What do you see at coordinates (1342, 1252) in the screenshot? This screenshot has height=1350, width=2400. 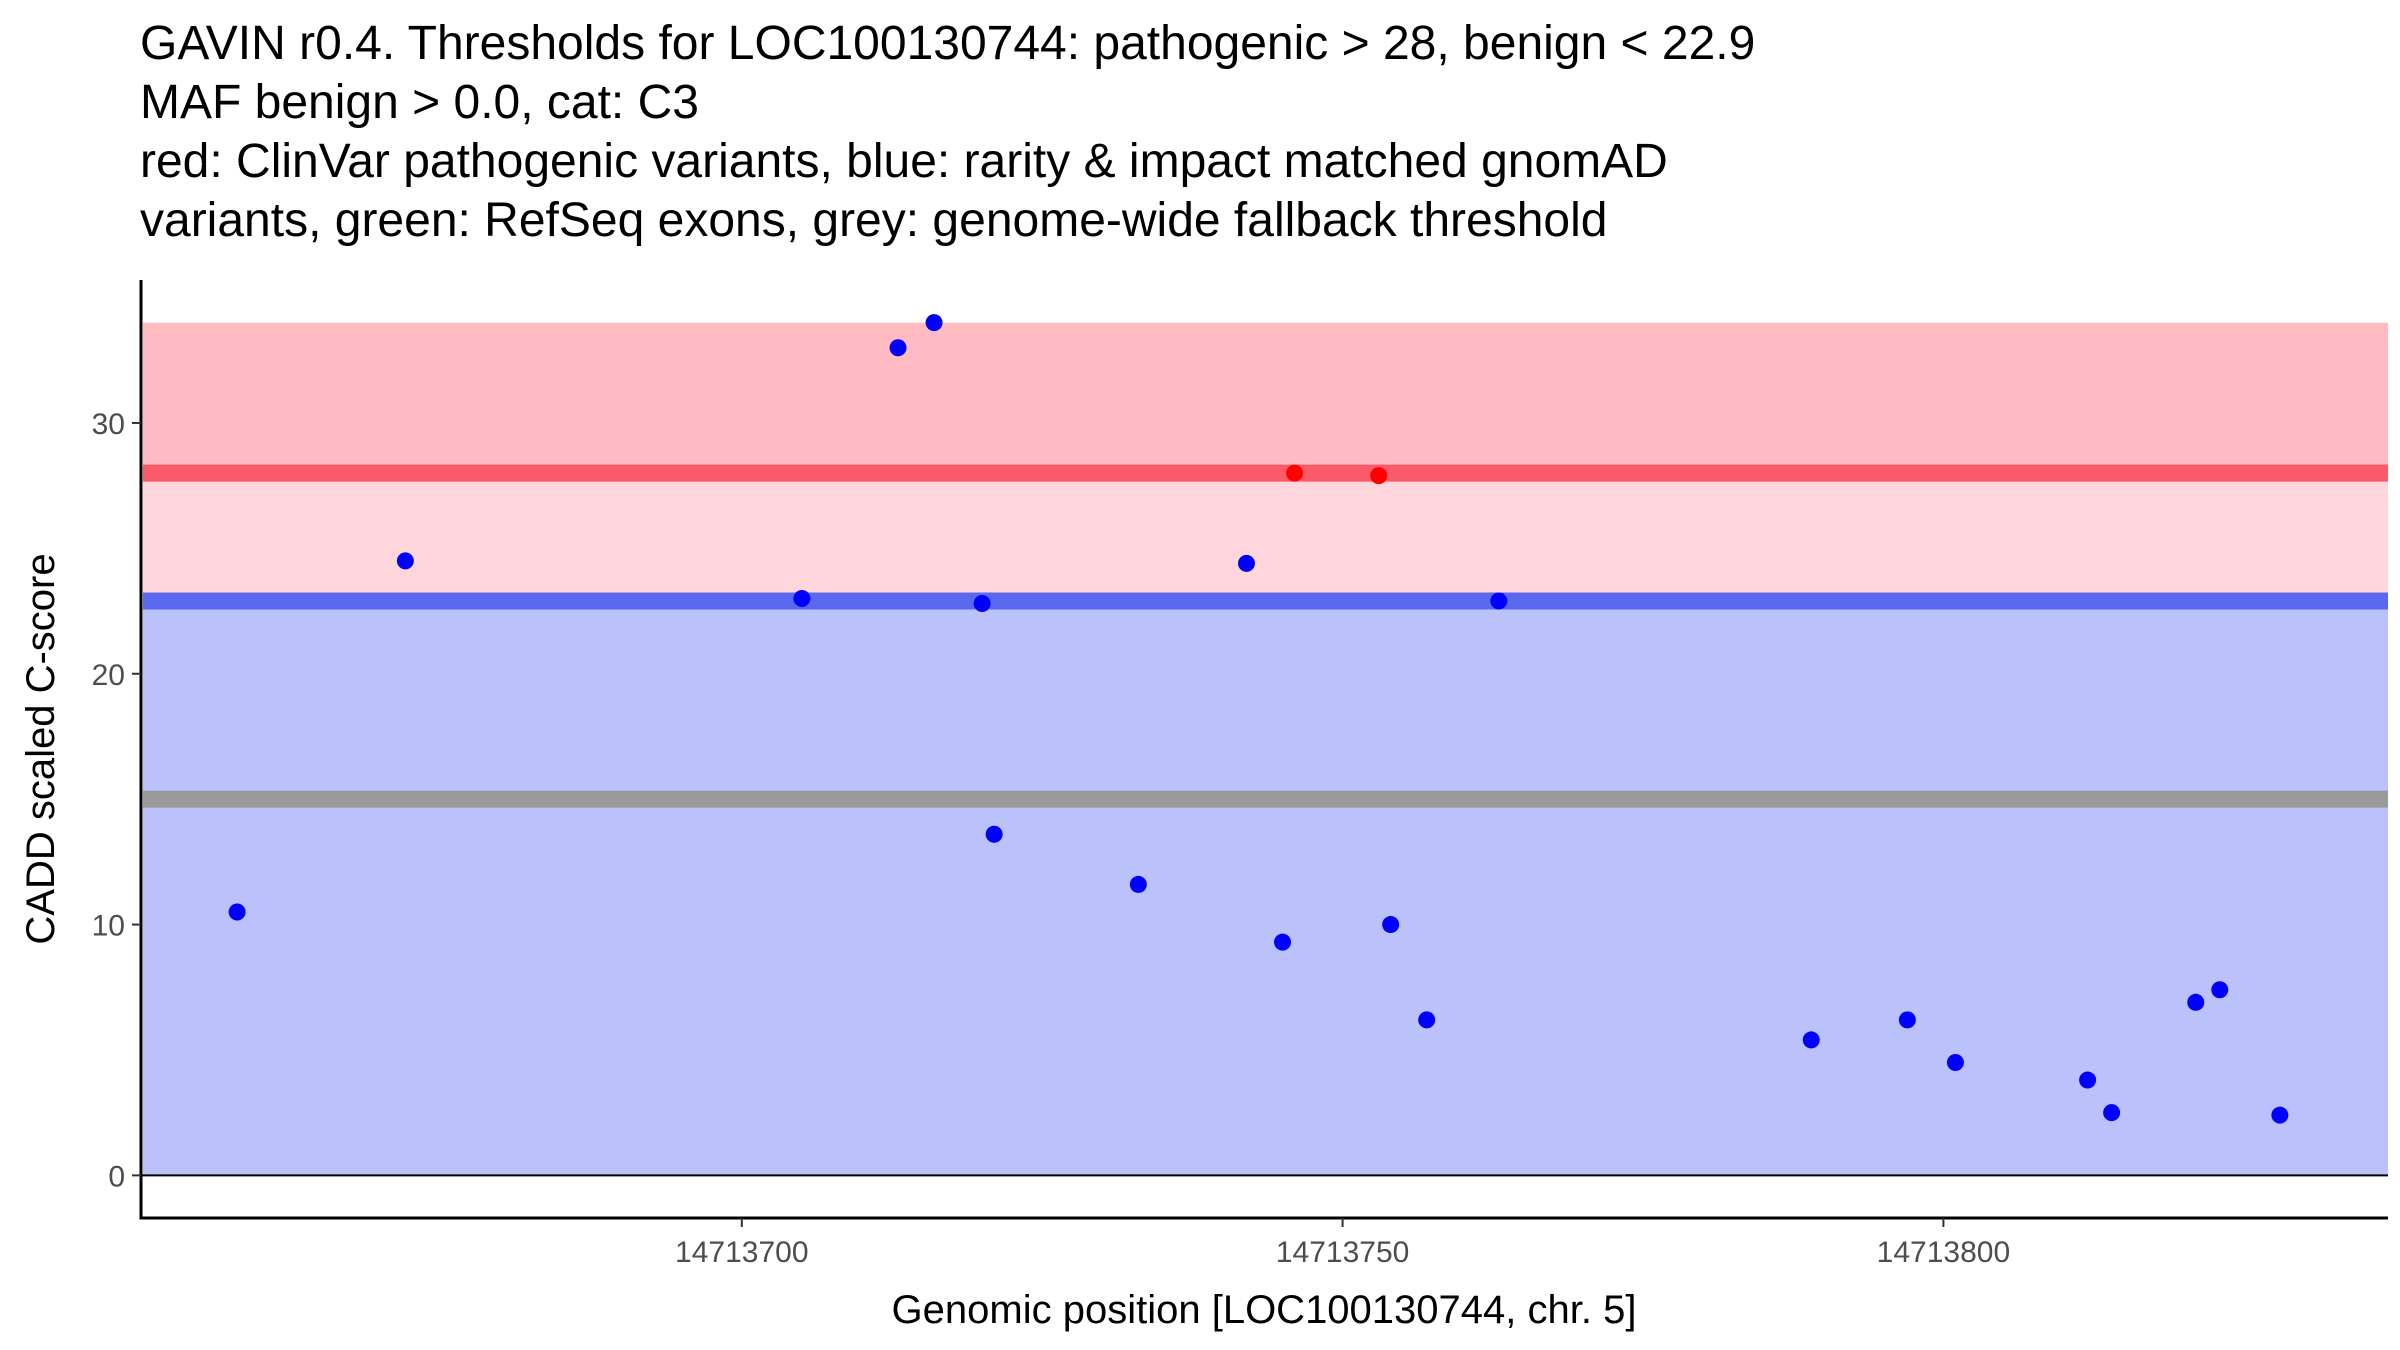 I see `x-tick-label: 14713750` at bounding box center [1342, 1252].